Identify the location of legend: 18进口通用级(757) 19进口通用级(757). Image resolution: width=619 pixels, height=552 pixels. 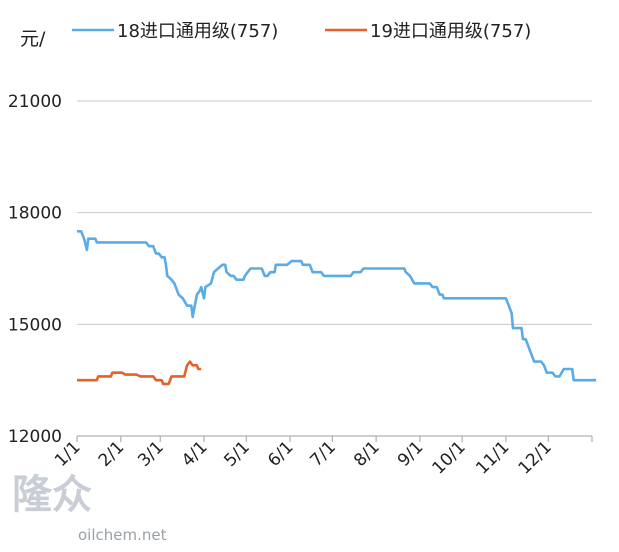
(301, 31).